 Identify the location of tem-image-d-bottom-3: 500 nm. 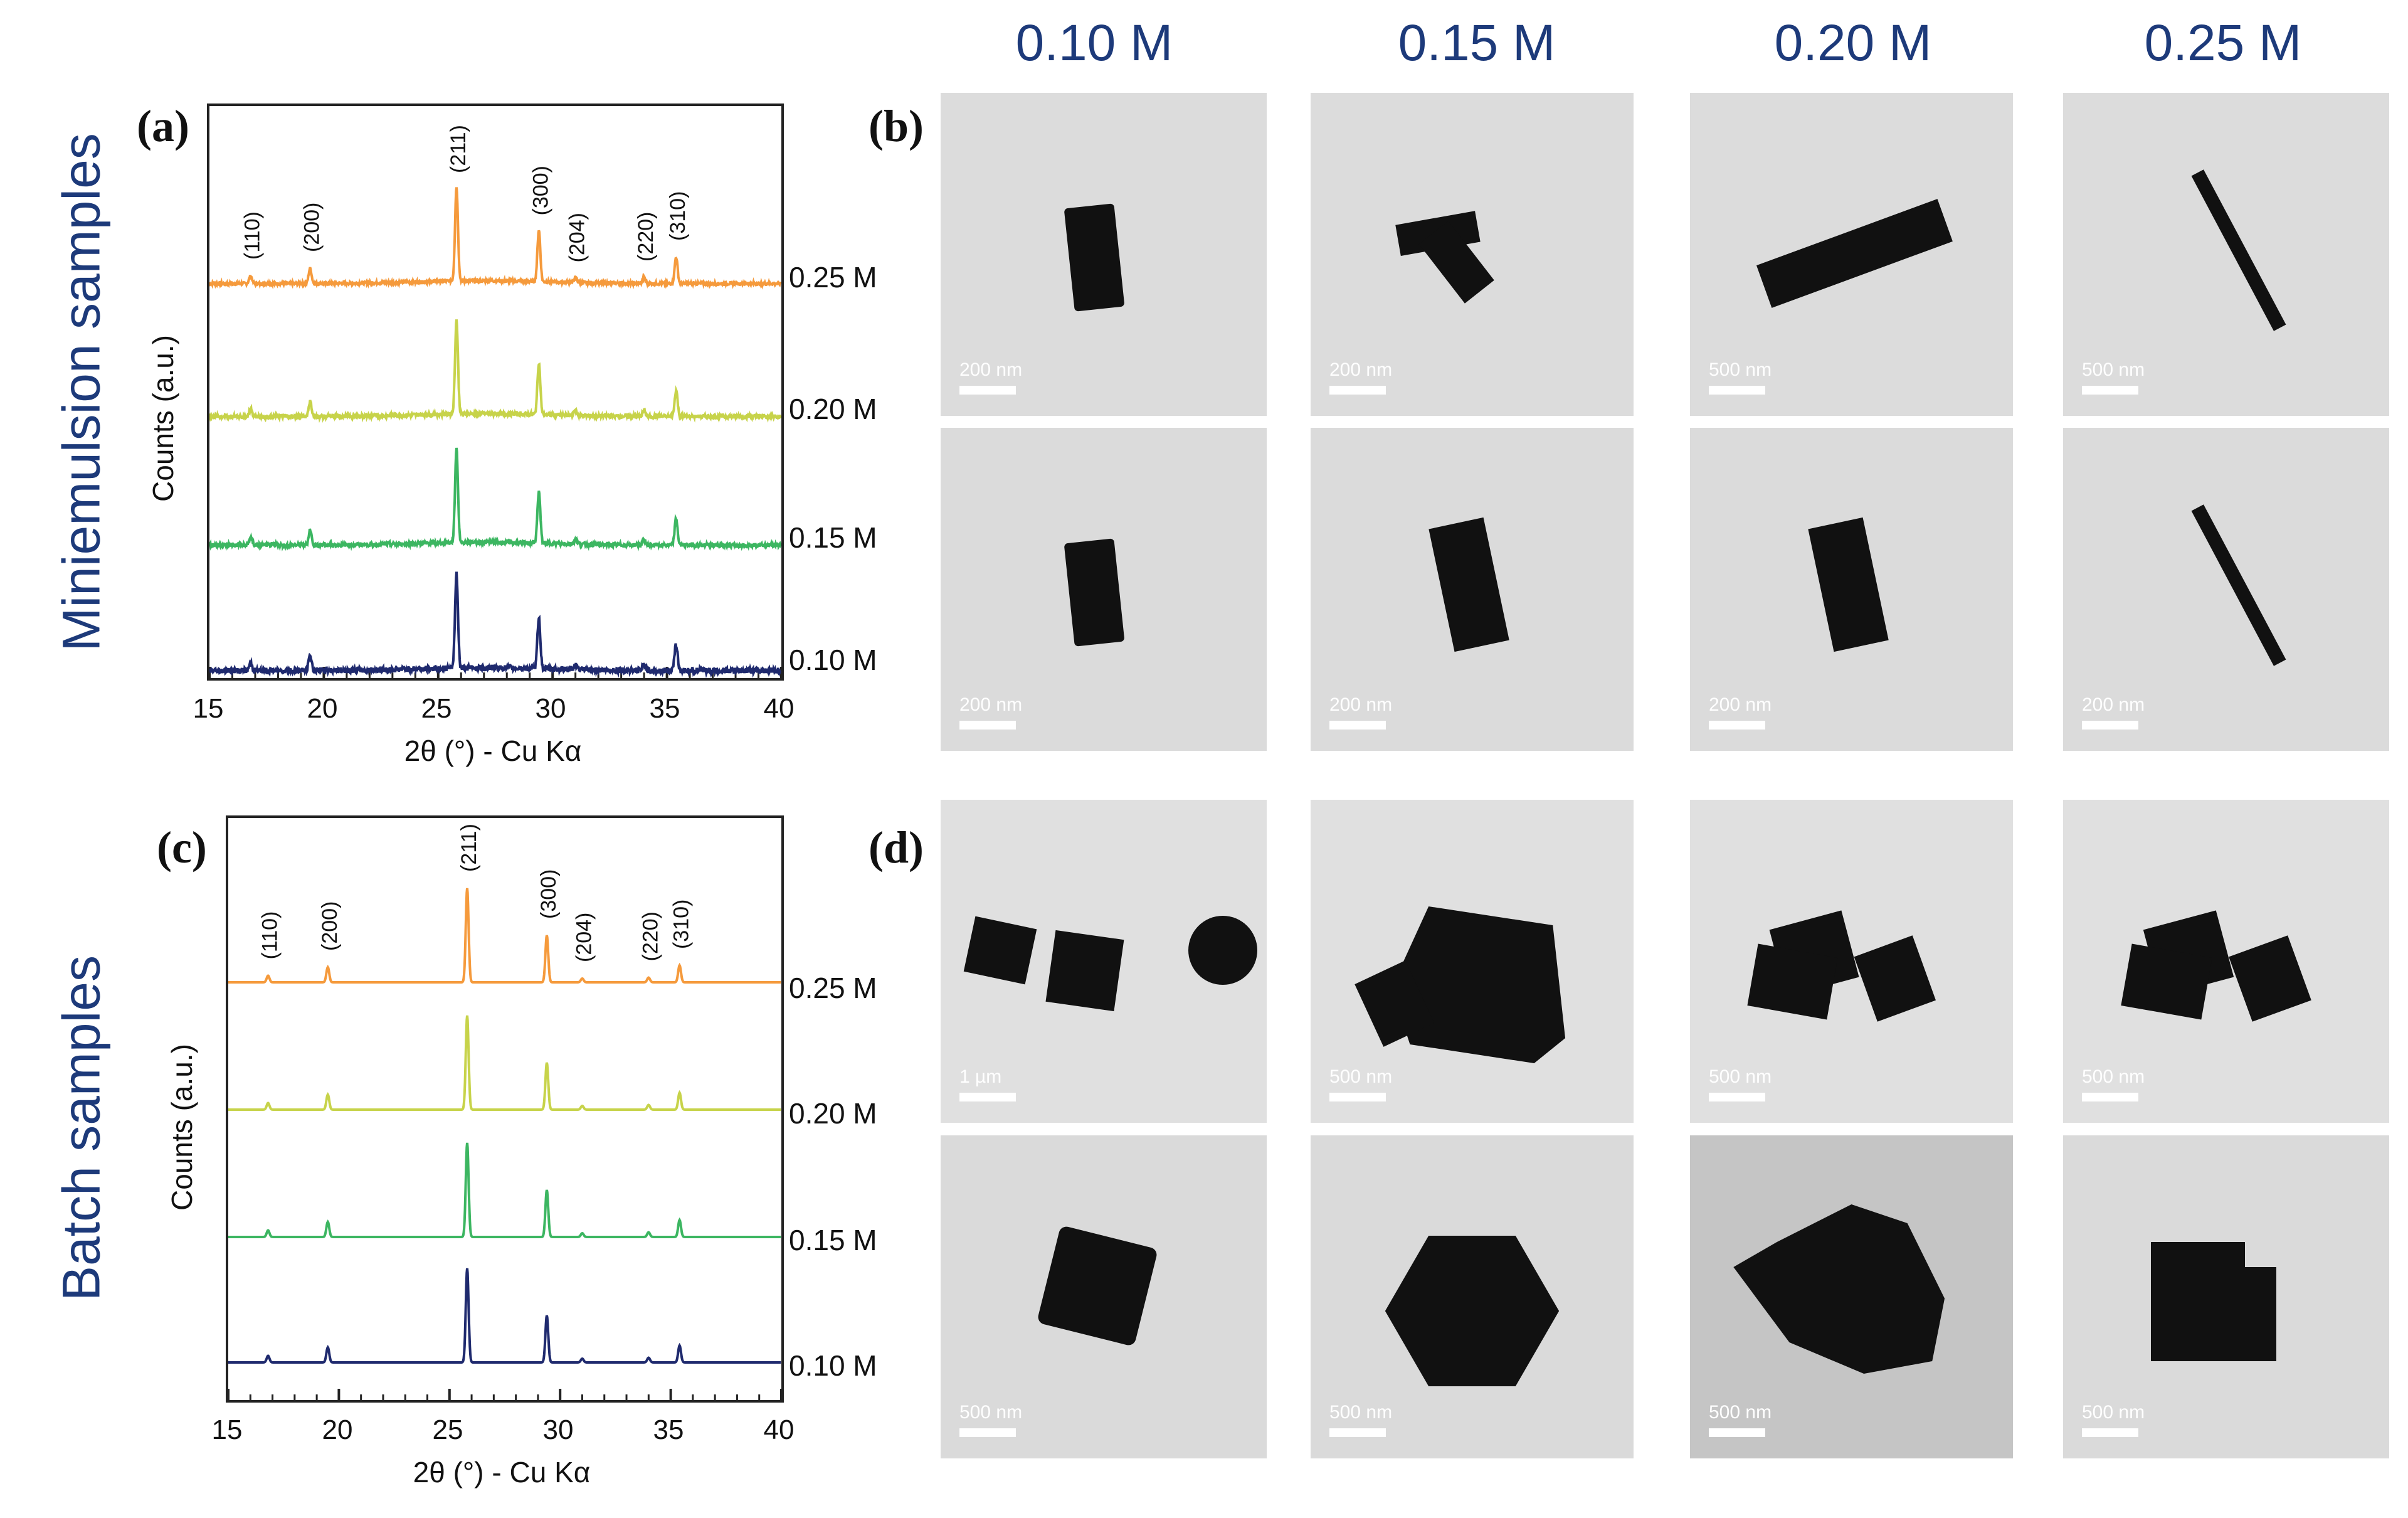
(2226, 1296).